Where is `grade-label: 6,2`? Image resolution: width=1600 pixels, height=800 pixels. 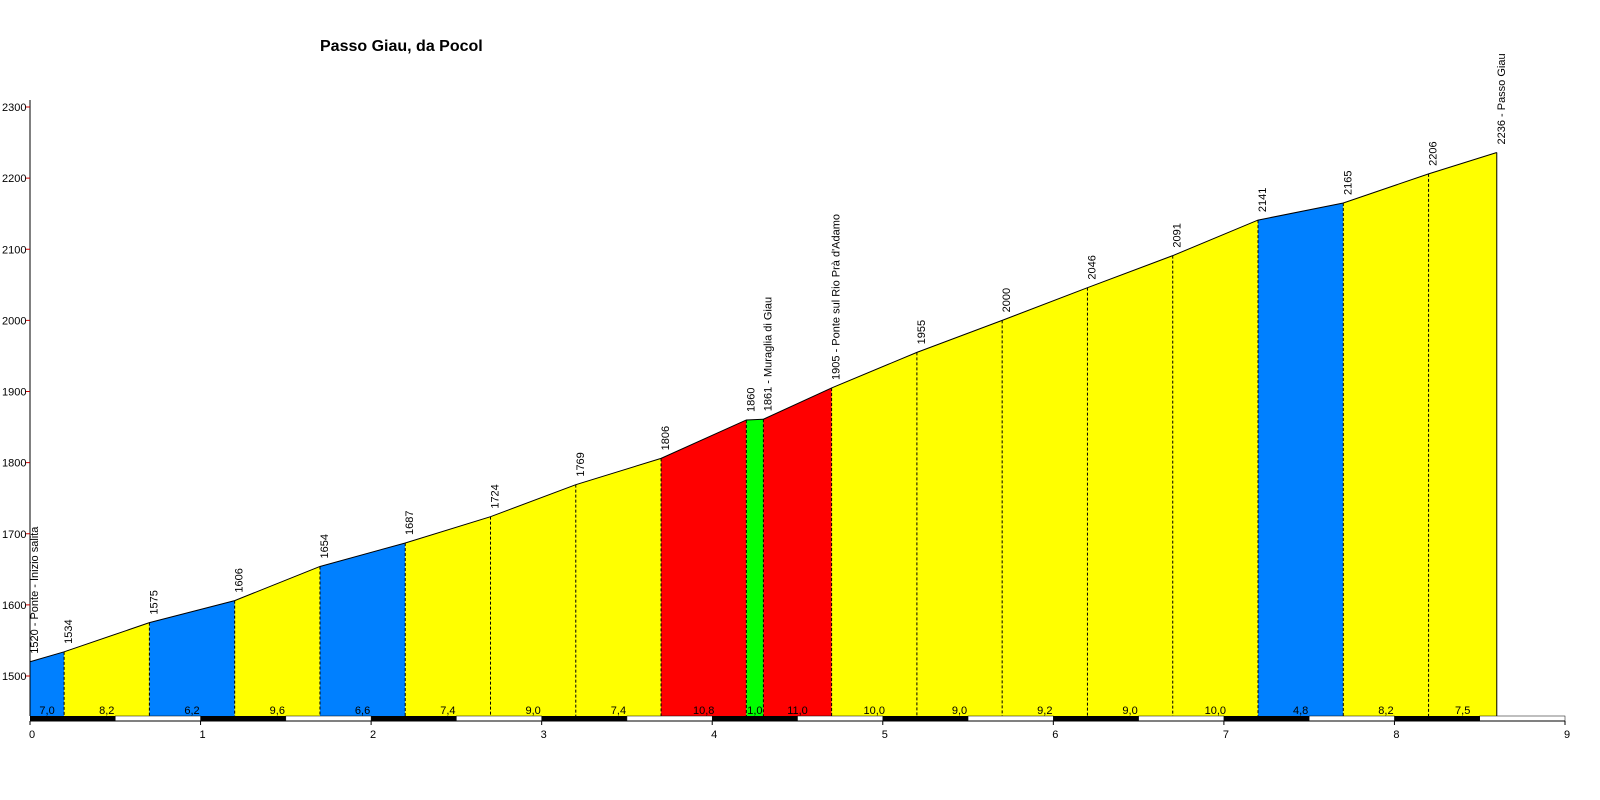
grade-label: 6,2 is located at coordinates (191, 711).